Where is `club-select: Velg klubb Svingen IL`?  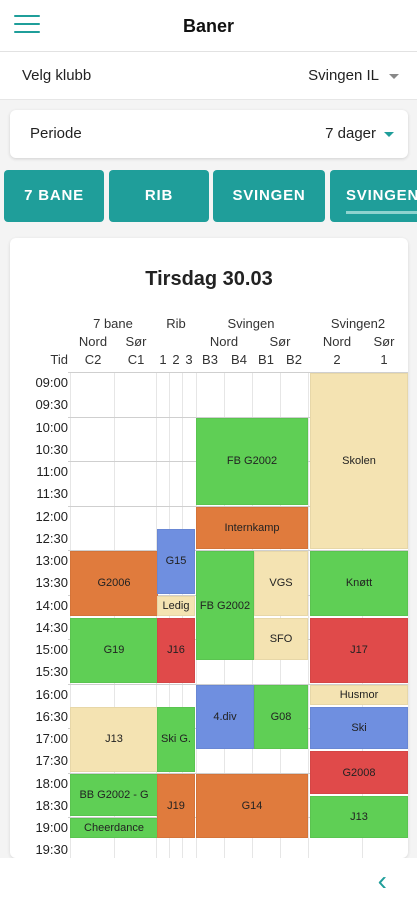 club-select: Velg klubb Svingen IL is located at coordinates (208, 76).